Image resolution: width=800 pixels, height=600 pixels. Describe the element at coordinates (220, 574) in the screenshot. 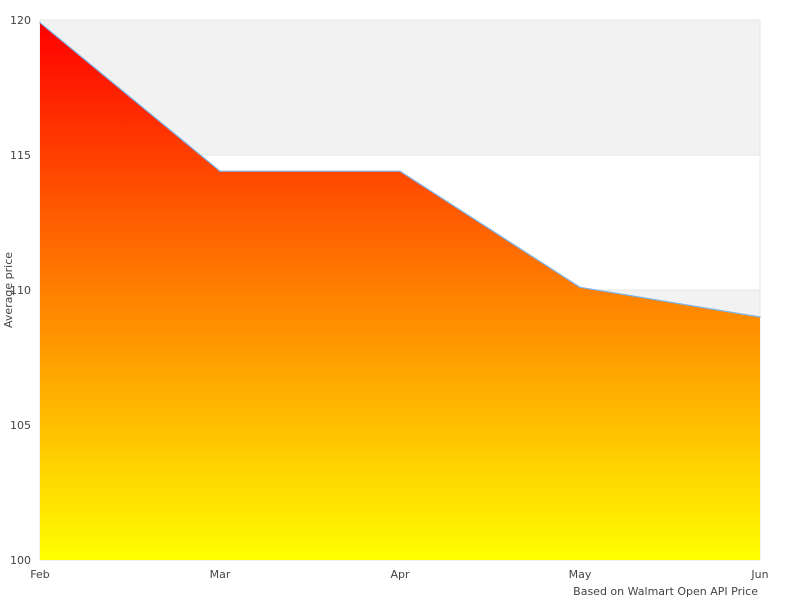

I see `x-tick-label: Mar` at that location.